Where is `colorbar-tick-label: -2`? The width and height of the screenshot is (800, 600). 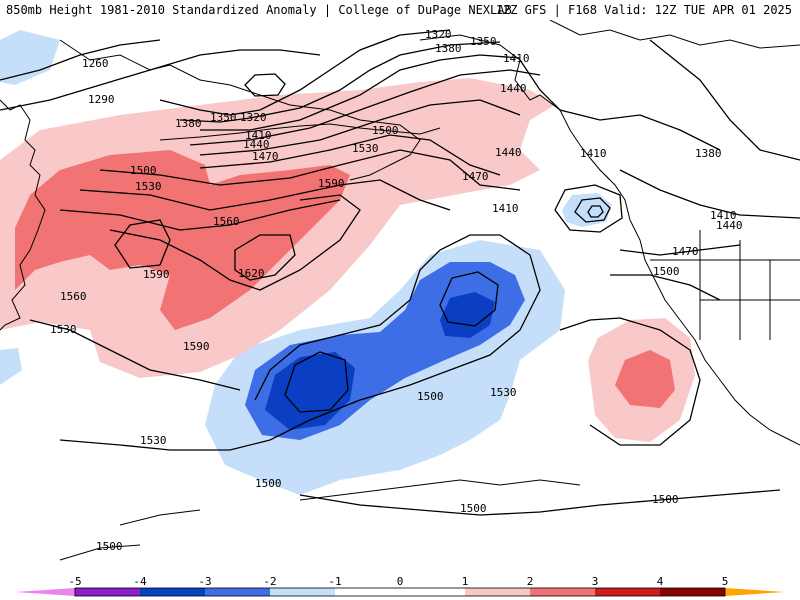 colorbar-tick-label: -2 is located at coordinates (269, 581).